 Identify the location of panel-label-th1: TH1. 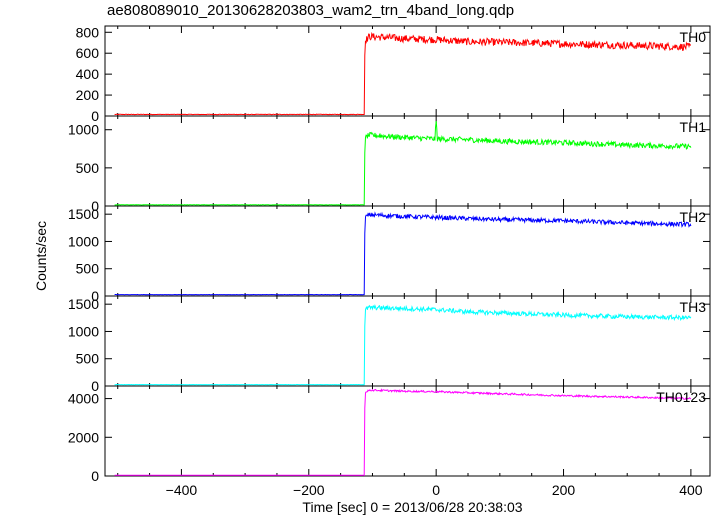
(693, 127).